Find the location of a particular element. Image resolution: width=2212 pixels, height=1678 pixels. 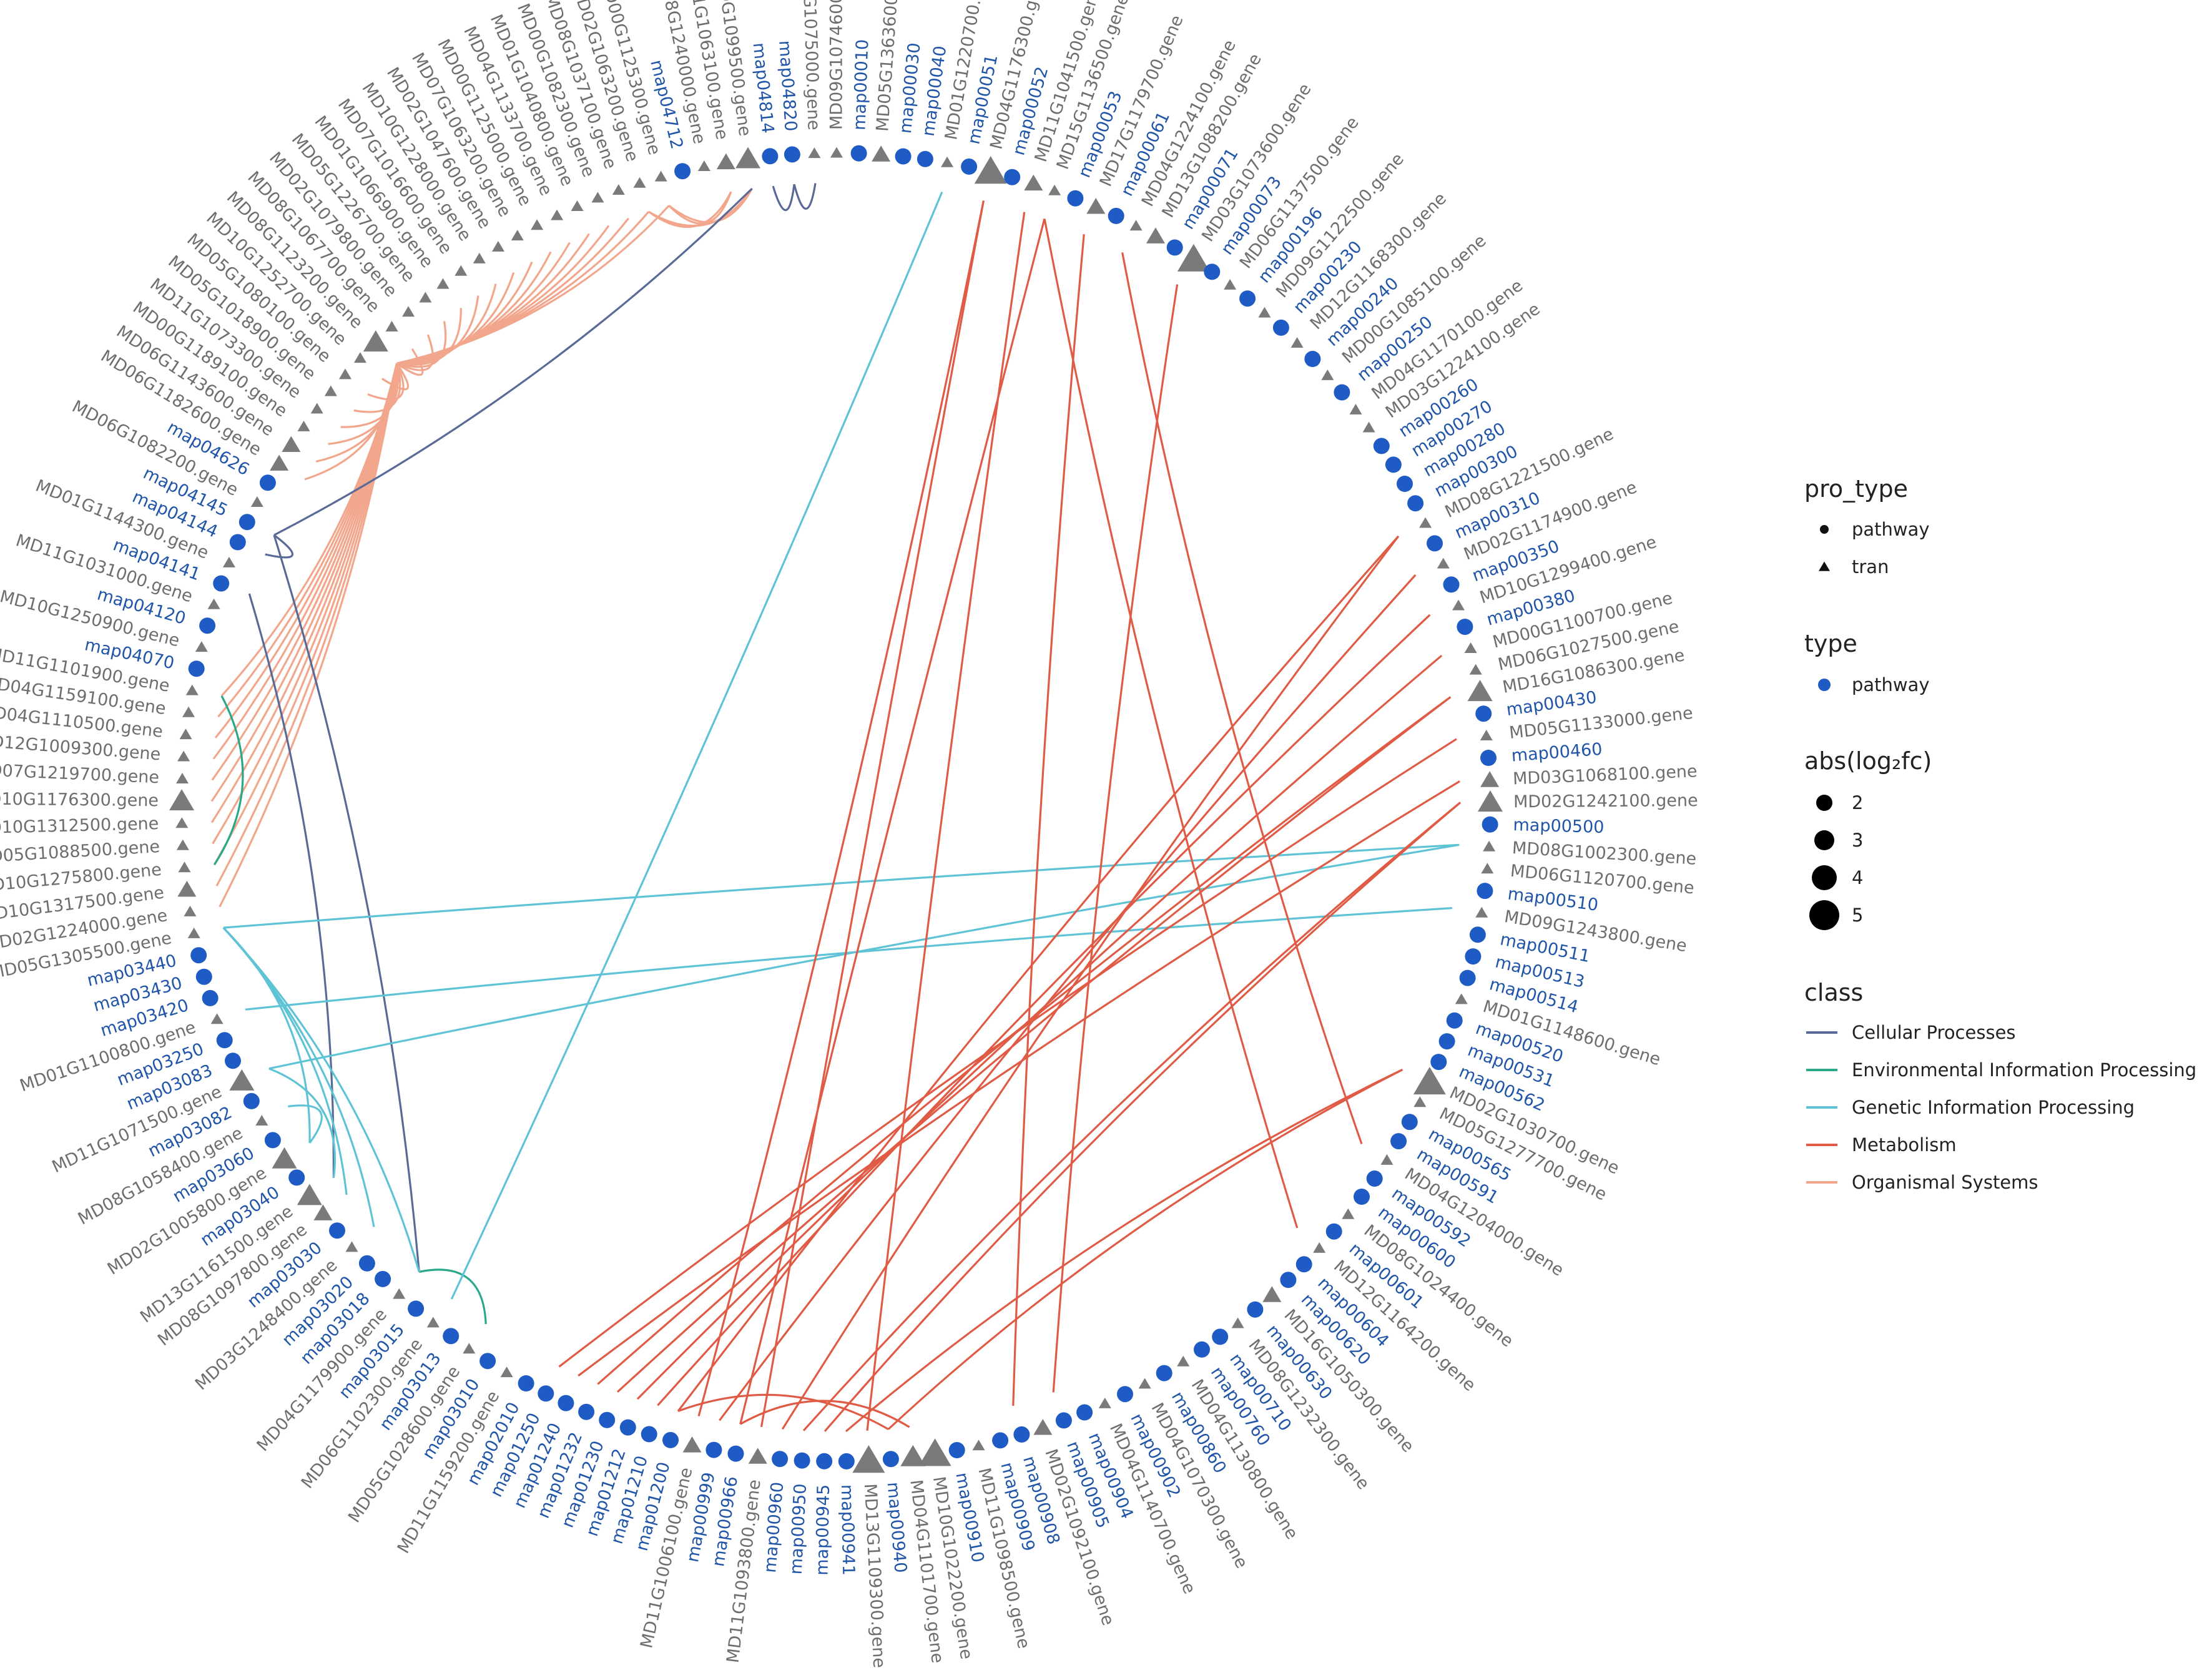

node-label: map00941 is located at coordinates (847, 1530).